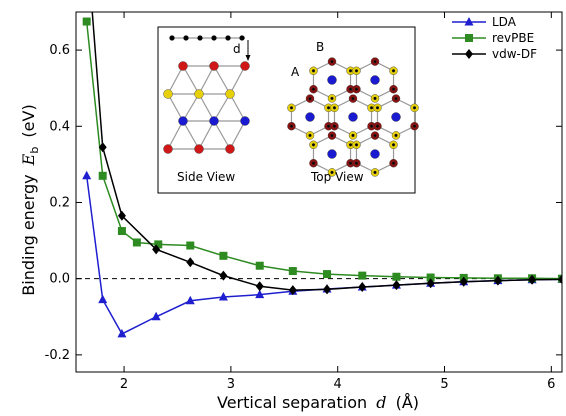 The width and height of the screenshot is (566, 416). Describe the element at coordinates (551, 384) in the screenshot. I see `x-tick-label: 6` at that location.